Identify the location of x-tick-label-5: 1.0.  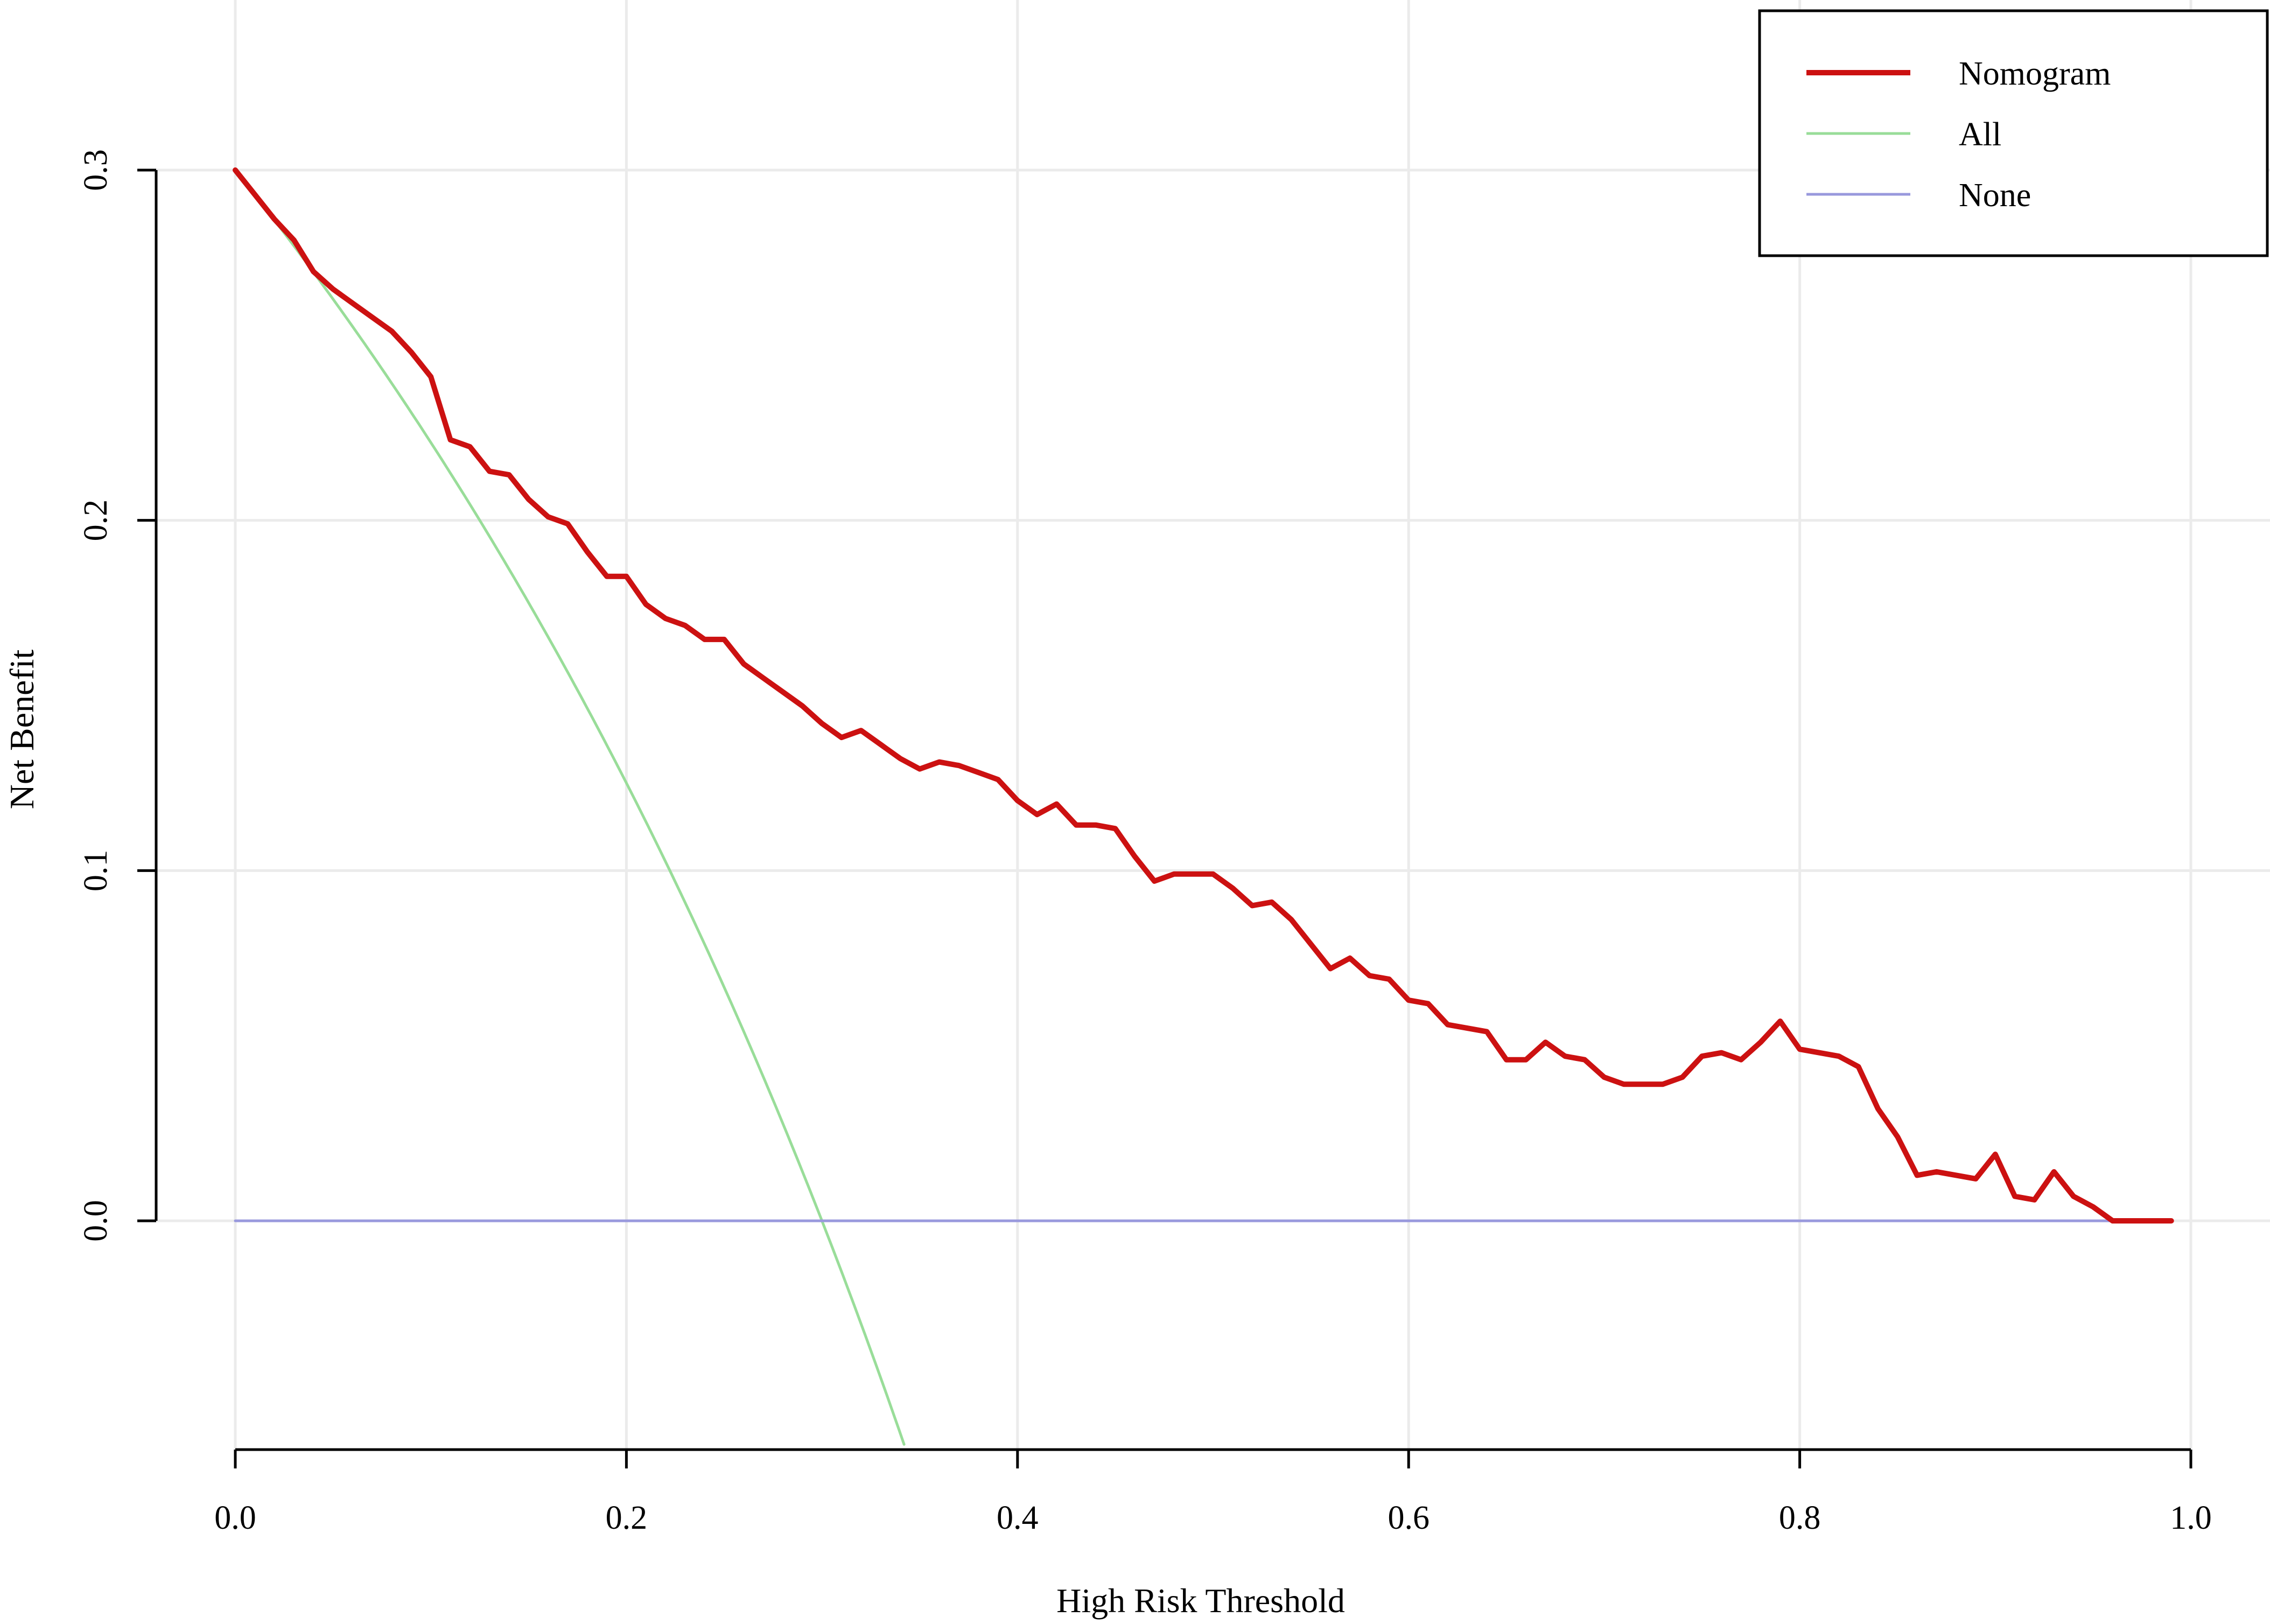
(2191, 1518).